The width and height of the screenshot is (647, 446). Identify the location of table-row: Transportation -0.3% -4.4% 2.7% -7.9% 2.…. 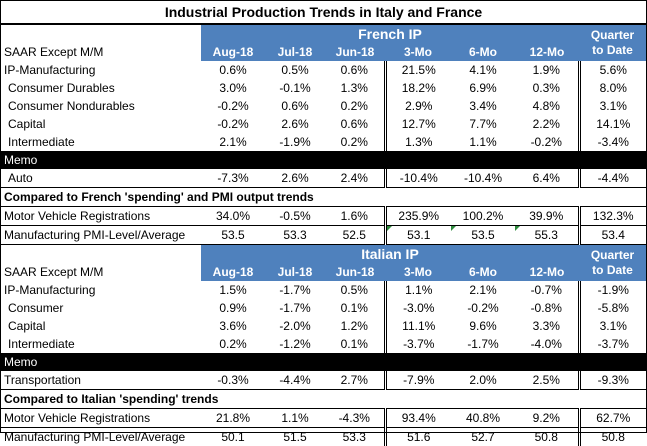
(323, 380).